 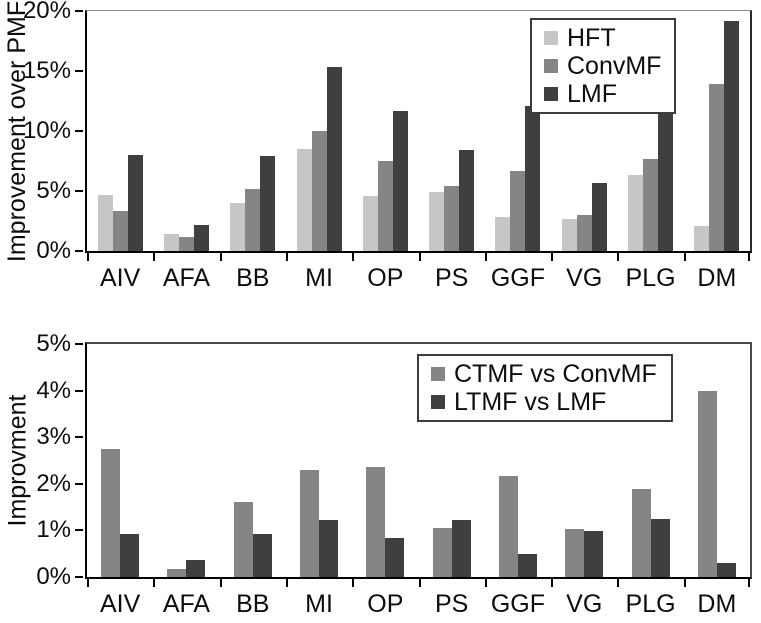 What do you see at coordinates (518, 211) in the screenshot?
I see `bar-convmf-ggf` at bounding box center [518, 211].